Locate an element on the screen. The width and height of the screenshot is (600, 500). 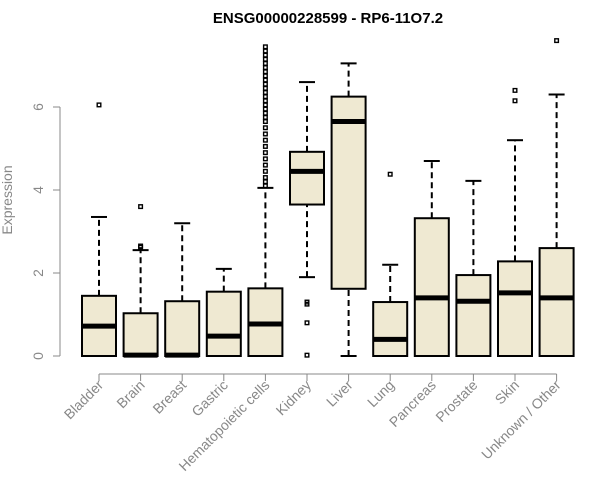
x-tick-label: Bladder is located at coordinates (84, 400).